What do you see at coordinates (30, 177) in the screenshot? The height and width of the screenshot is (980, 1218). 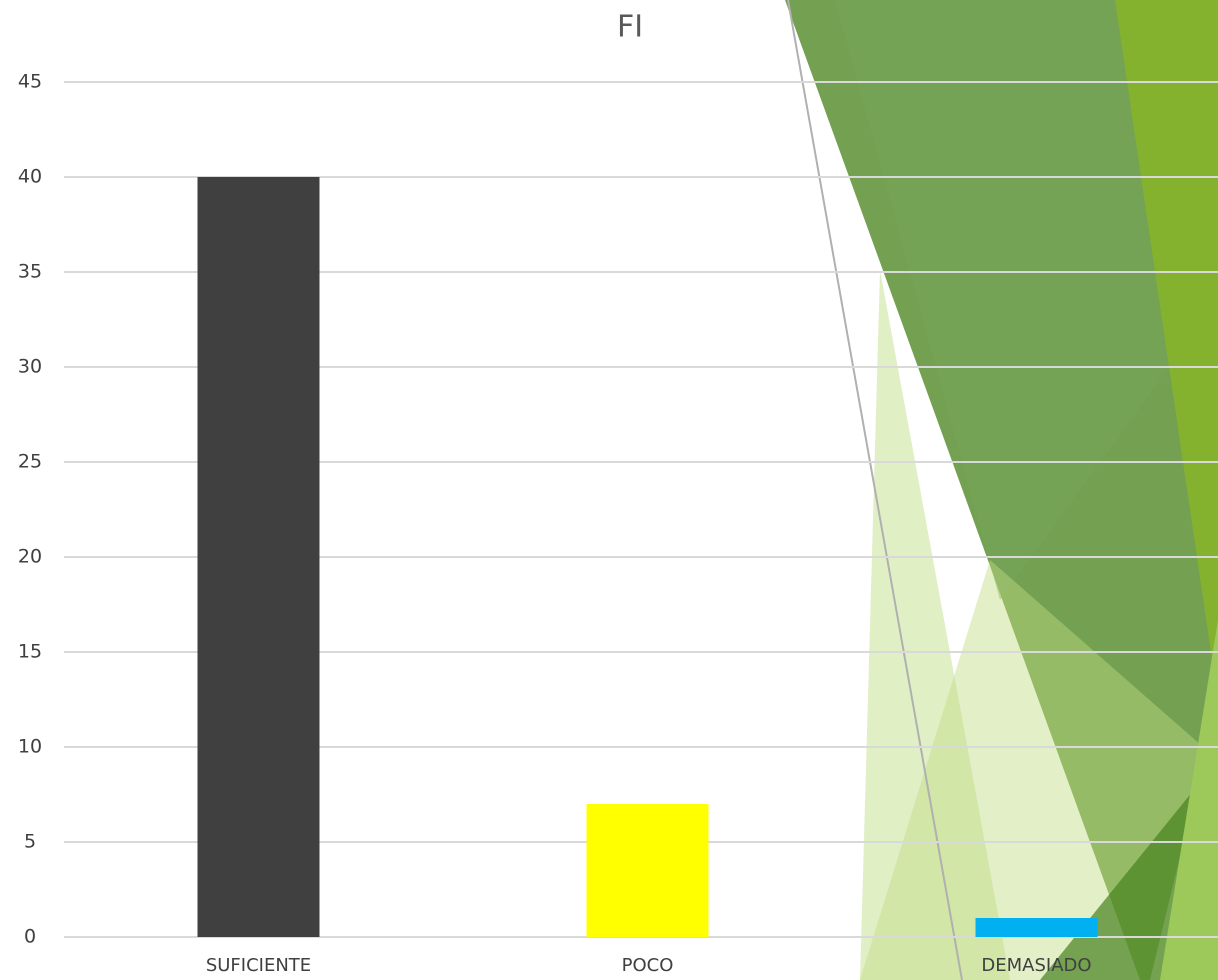 I see `y-tick-label: 40` at bounding box center [30, 177].